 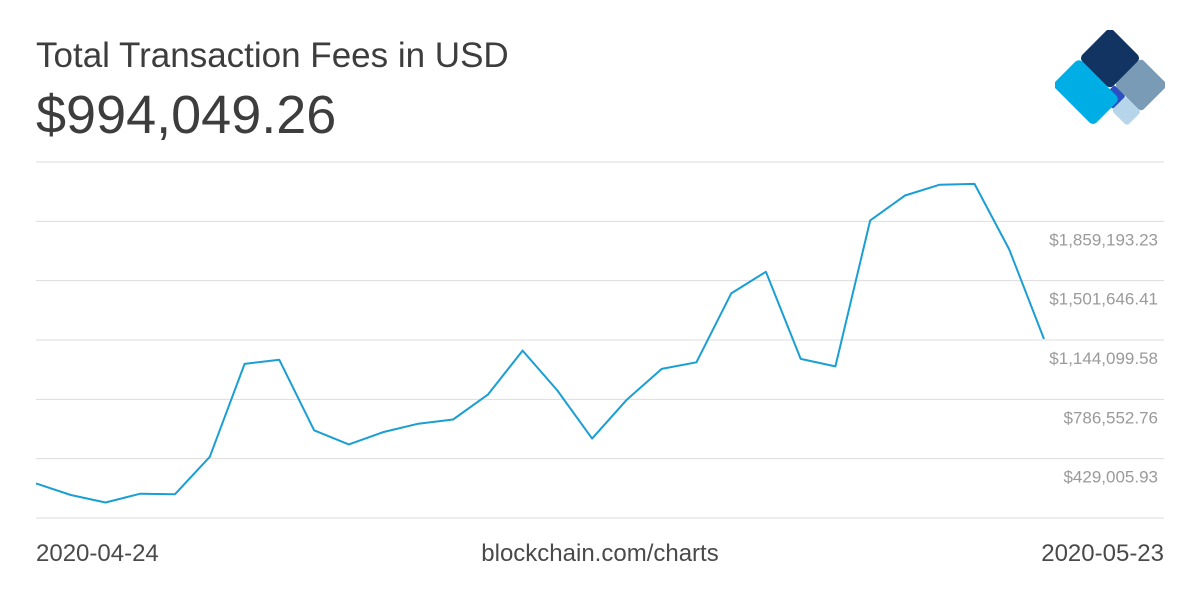 What do you see at coordinates (1103, 239) in the screenshot?
I see `y-tick-label: $1,859,193.23` at bounding box center [1103, 239].